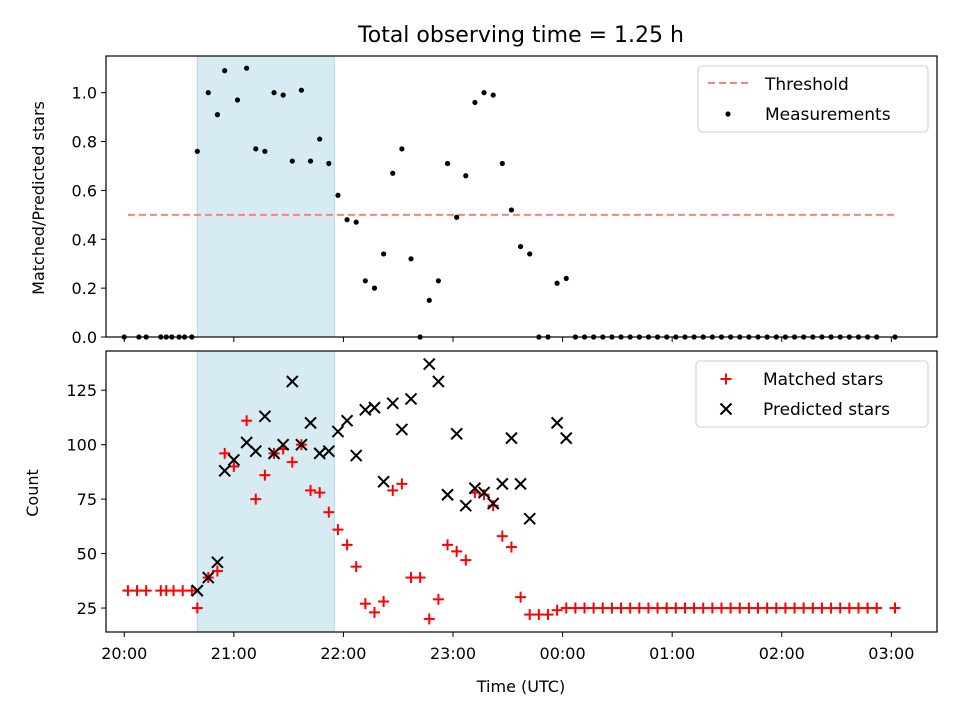 The height and width of the screenshot is (724, 960). Describe the element at coordinates (81, 445) in the screenshot. I see `bottom-y-tick-label: 100` at that location.